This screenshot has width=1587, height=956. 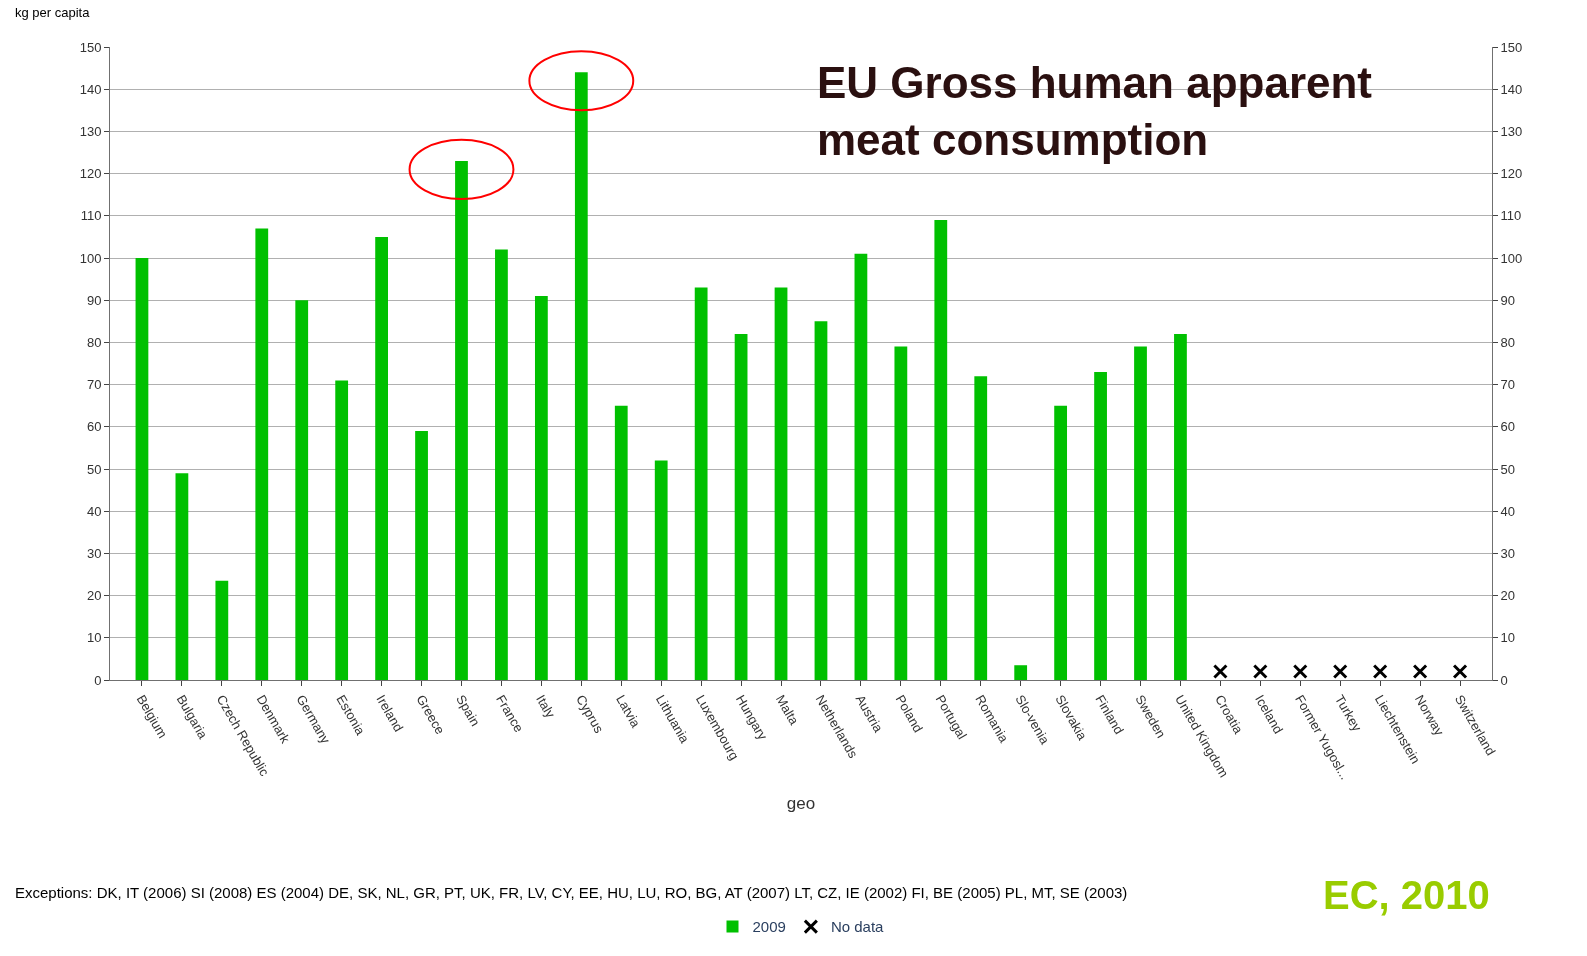 What do you see at coordinates (90, 174) in the screenshot?
I see `y-tick-label: 120` at bounding box center [90, 174].